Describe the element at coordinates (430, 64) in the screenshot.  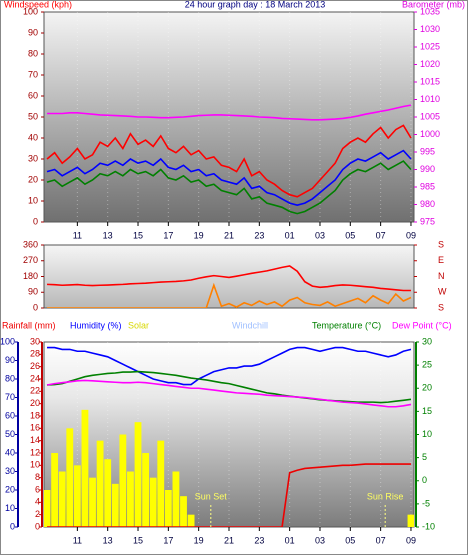
I see `y2-tick-label: 1020` at that location.